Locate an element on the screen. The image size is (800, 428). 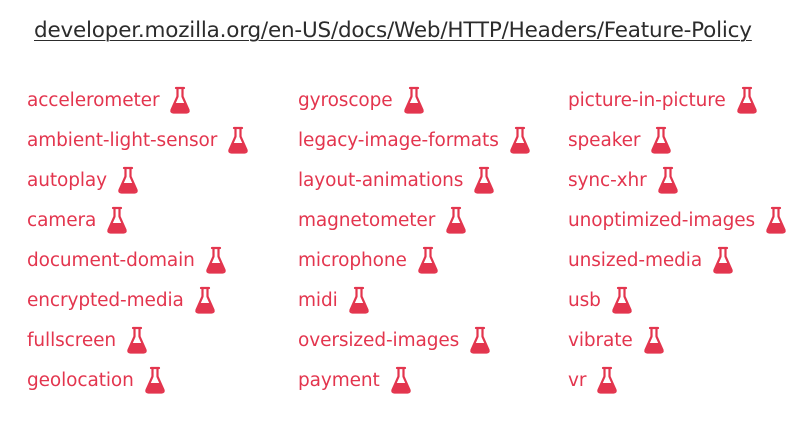
feature-item: layout-animations is located at coordinates (414, 180).